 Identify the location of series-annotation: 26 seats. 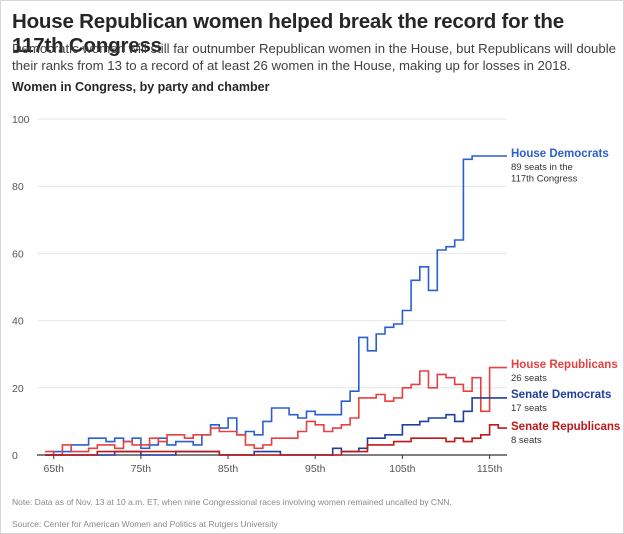
(529, 378).